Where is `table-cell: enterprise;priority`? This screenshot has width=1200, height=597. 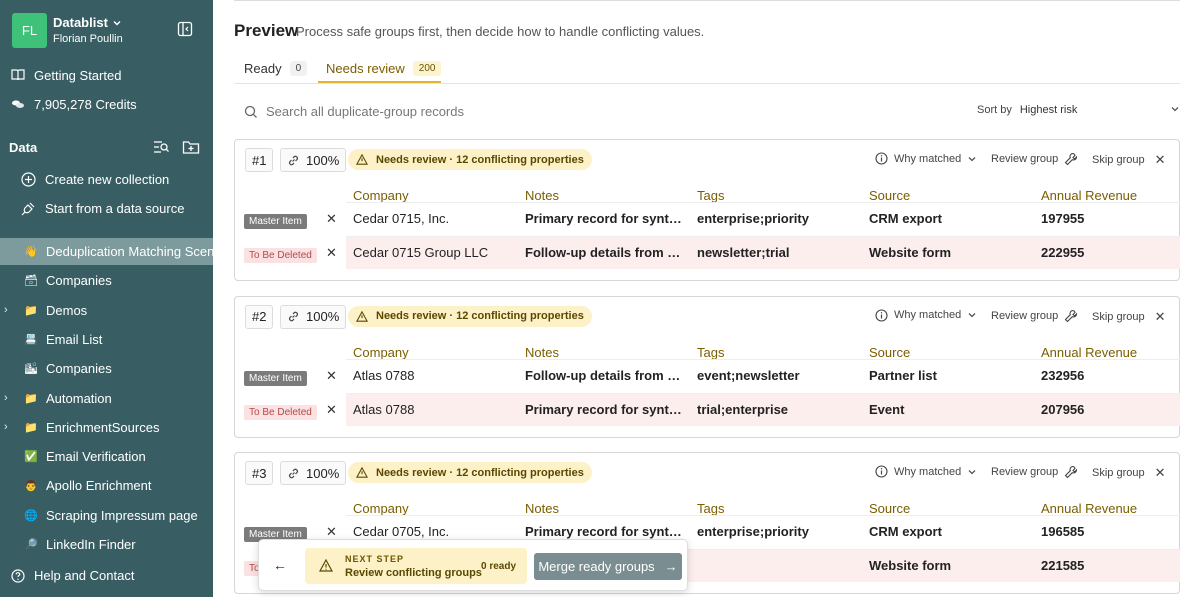 table-cell: enterprise;priority is located at coordinates (753, 531).